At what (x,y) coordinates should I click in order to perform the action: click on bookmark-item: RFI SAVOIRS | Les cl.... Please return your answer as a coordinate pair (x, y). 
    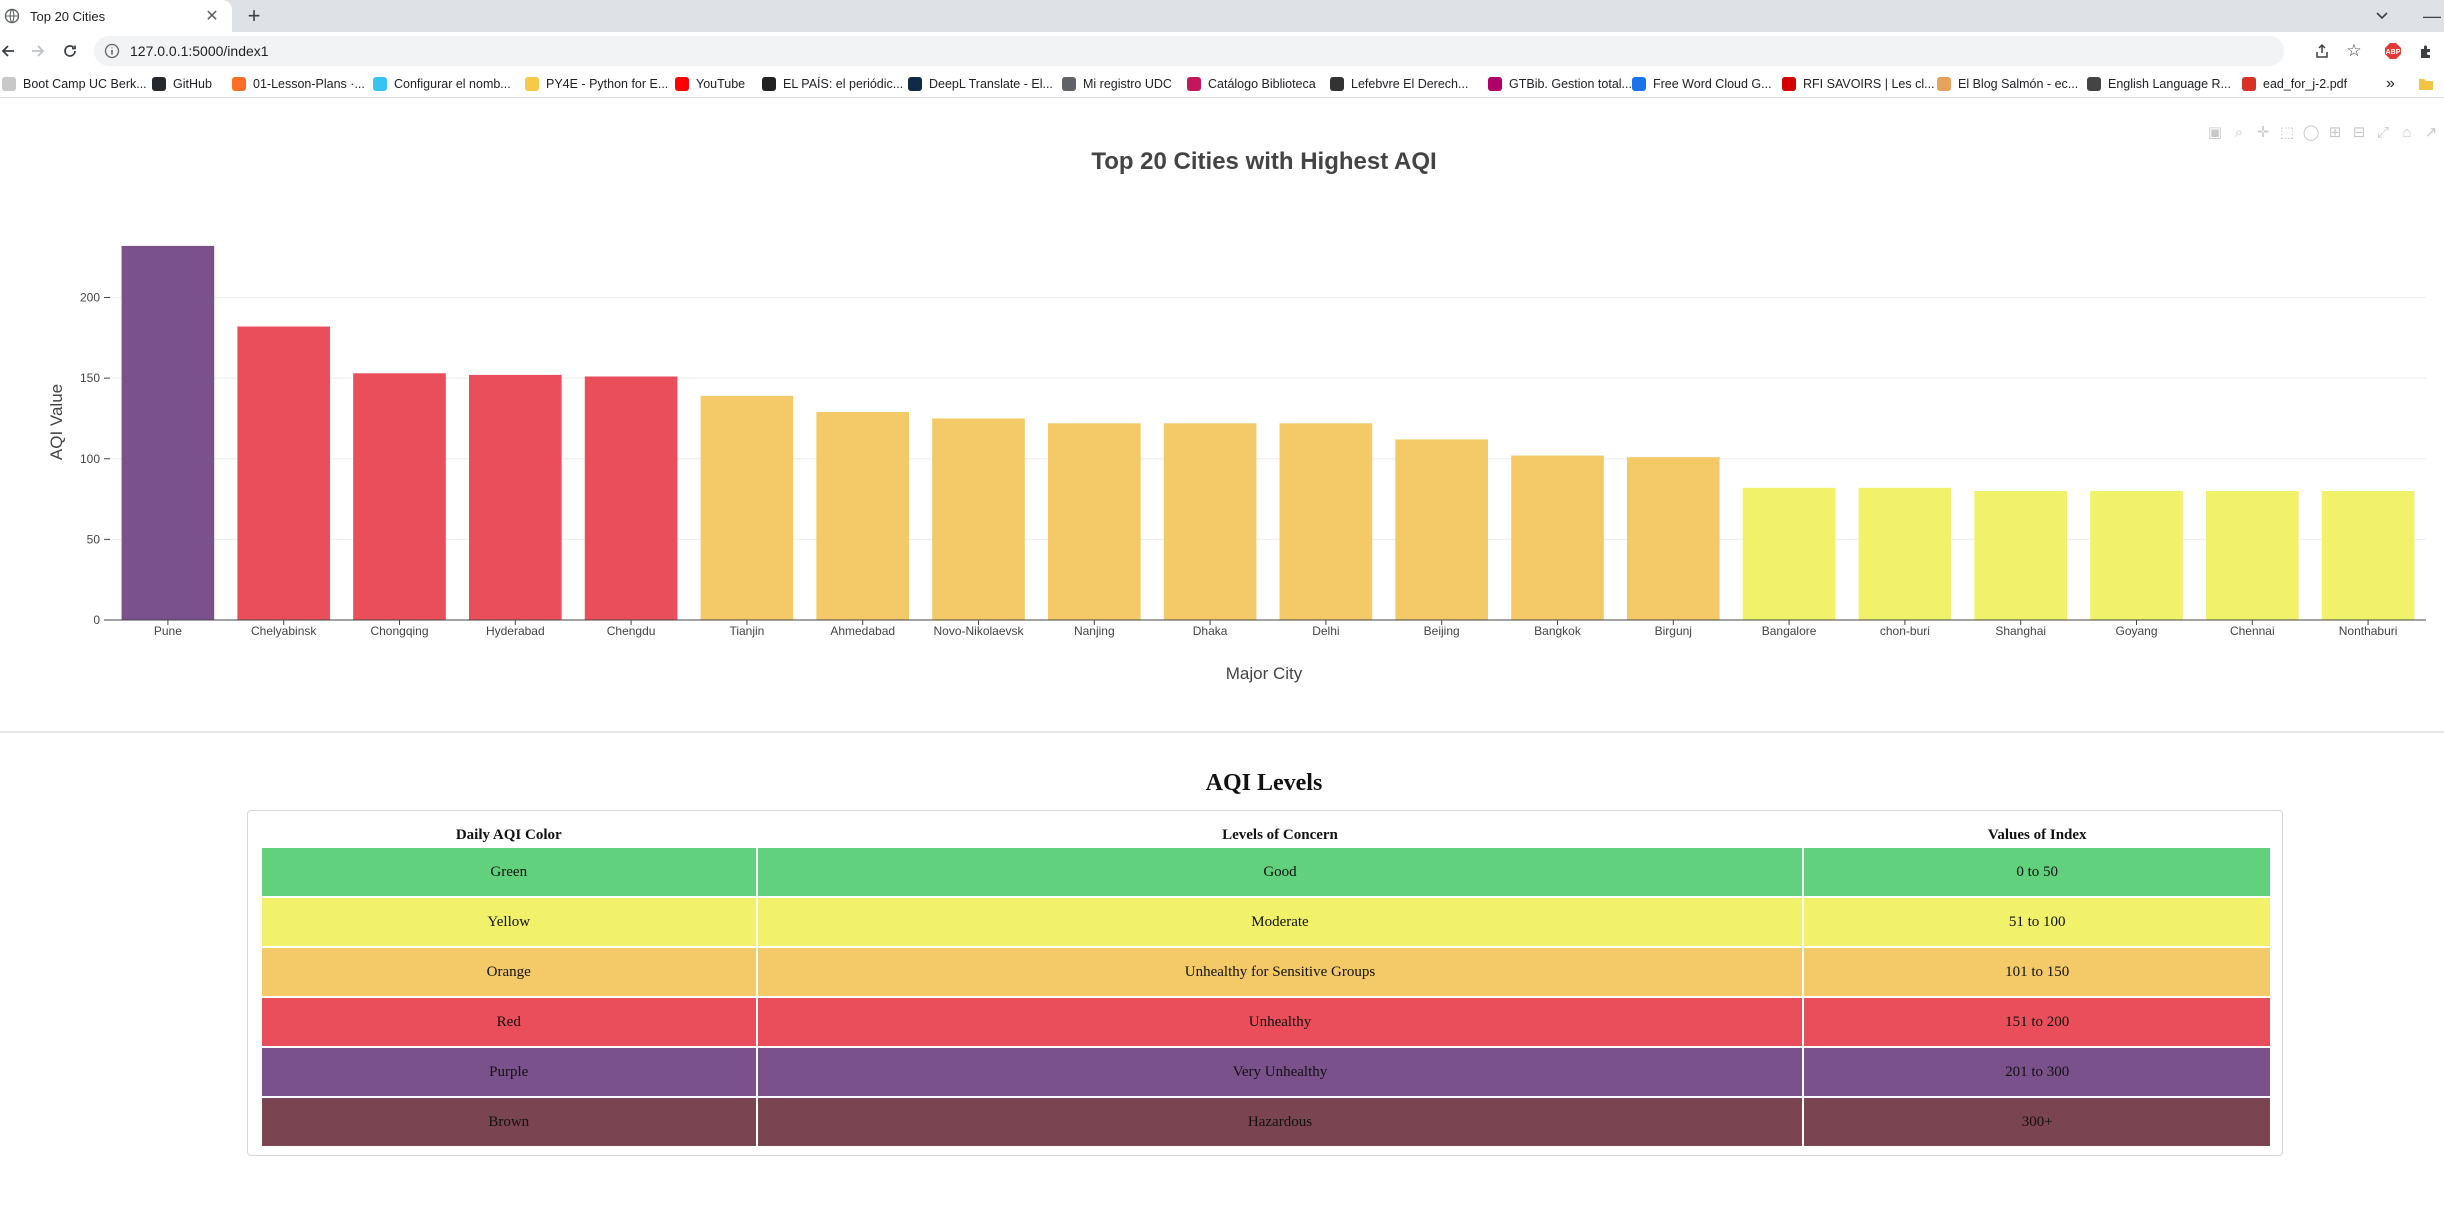
    Looking at the image, I should click on (1858, 84).